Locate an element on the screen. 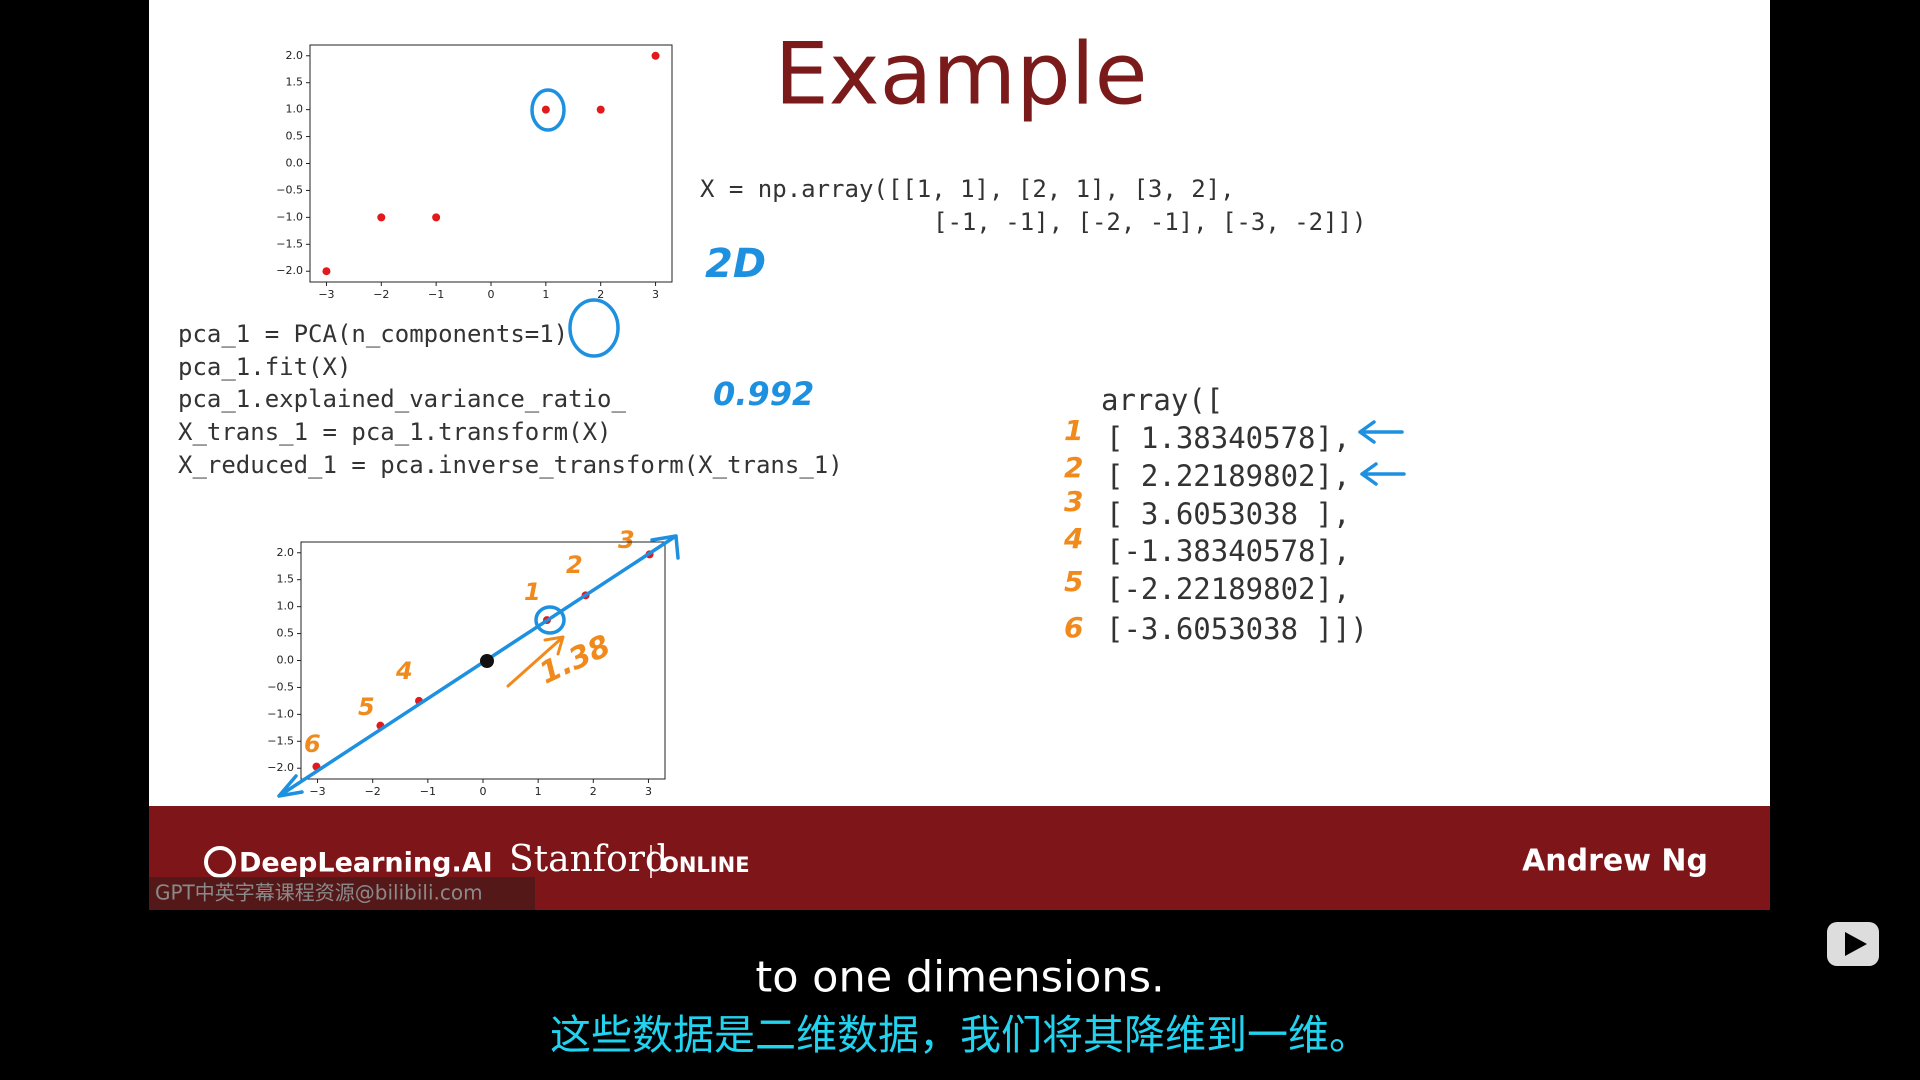 This screenshot has width=1920, height=1080. watermark-box is located at coordinates (342, 893).